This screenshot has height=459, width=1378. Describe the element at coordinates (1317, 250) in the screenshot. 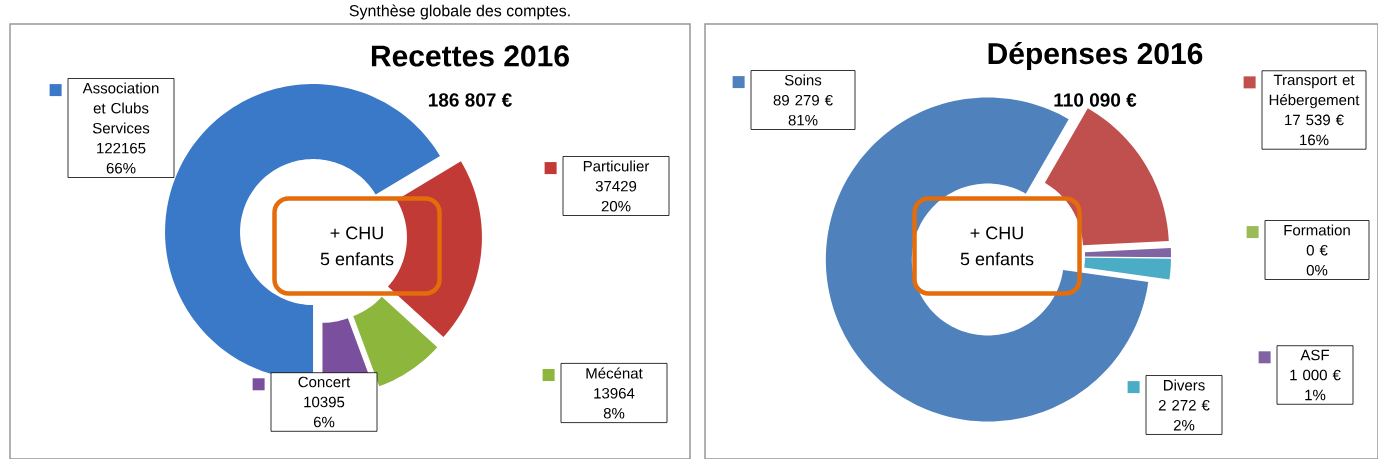

I see `text: 0 €` at that location.